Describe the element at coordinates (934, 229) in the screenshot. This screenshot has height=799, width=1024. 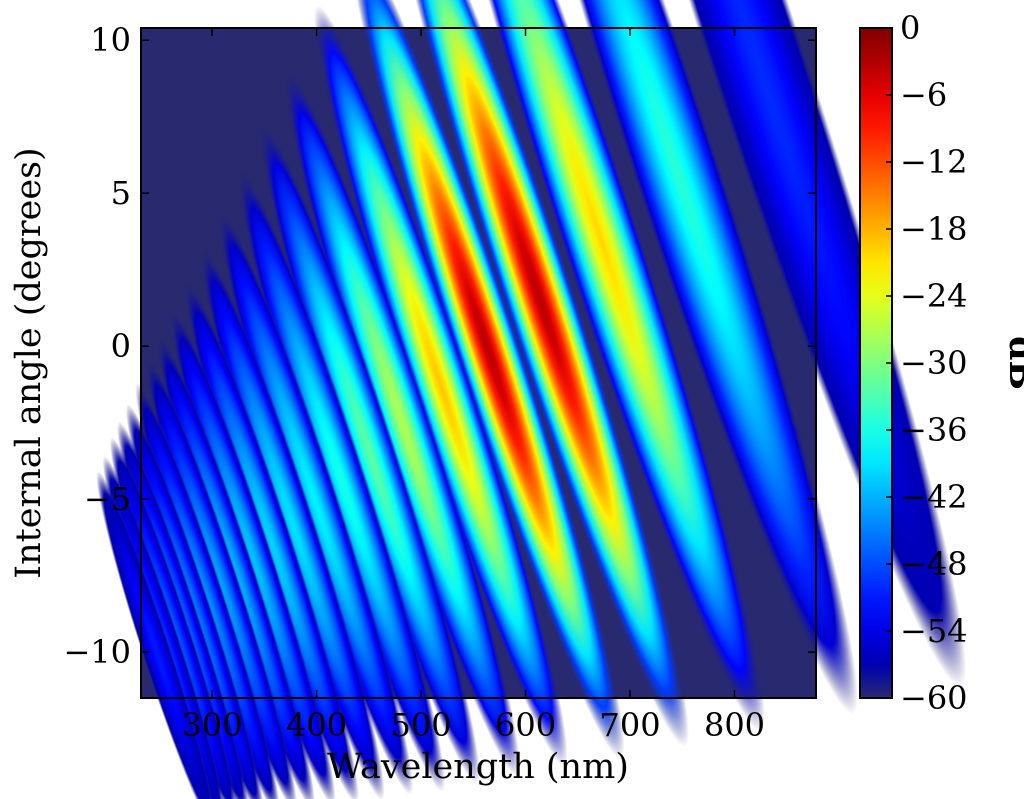
I see `colorbar-tick-label: −18` at that location.